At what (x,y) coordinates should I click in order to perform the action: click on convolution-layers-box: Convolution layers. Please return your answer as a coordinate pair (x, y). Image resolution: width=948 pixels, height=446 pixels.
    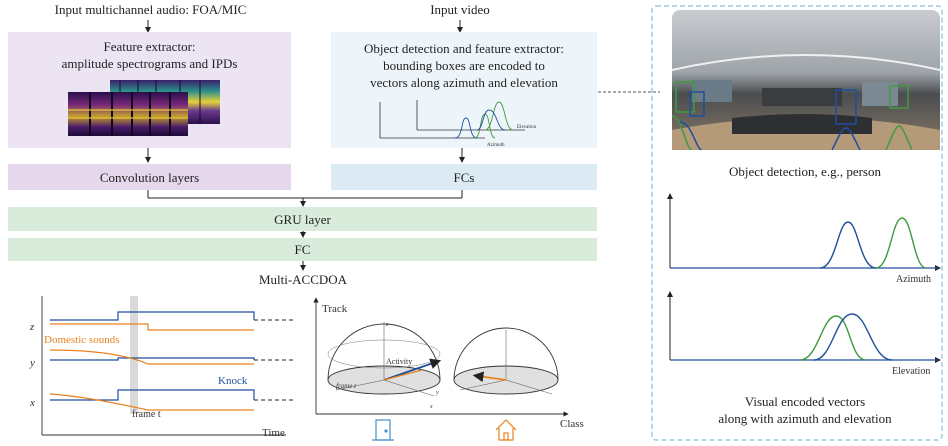
    Looking at the image, I should click on (149, 177).